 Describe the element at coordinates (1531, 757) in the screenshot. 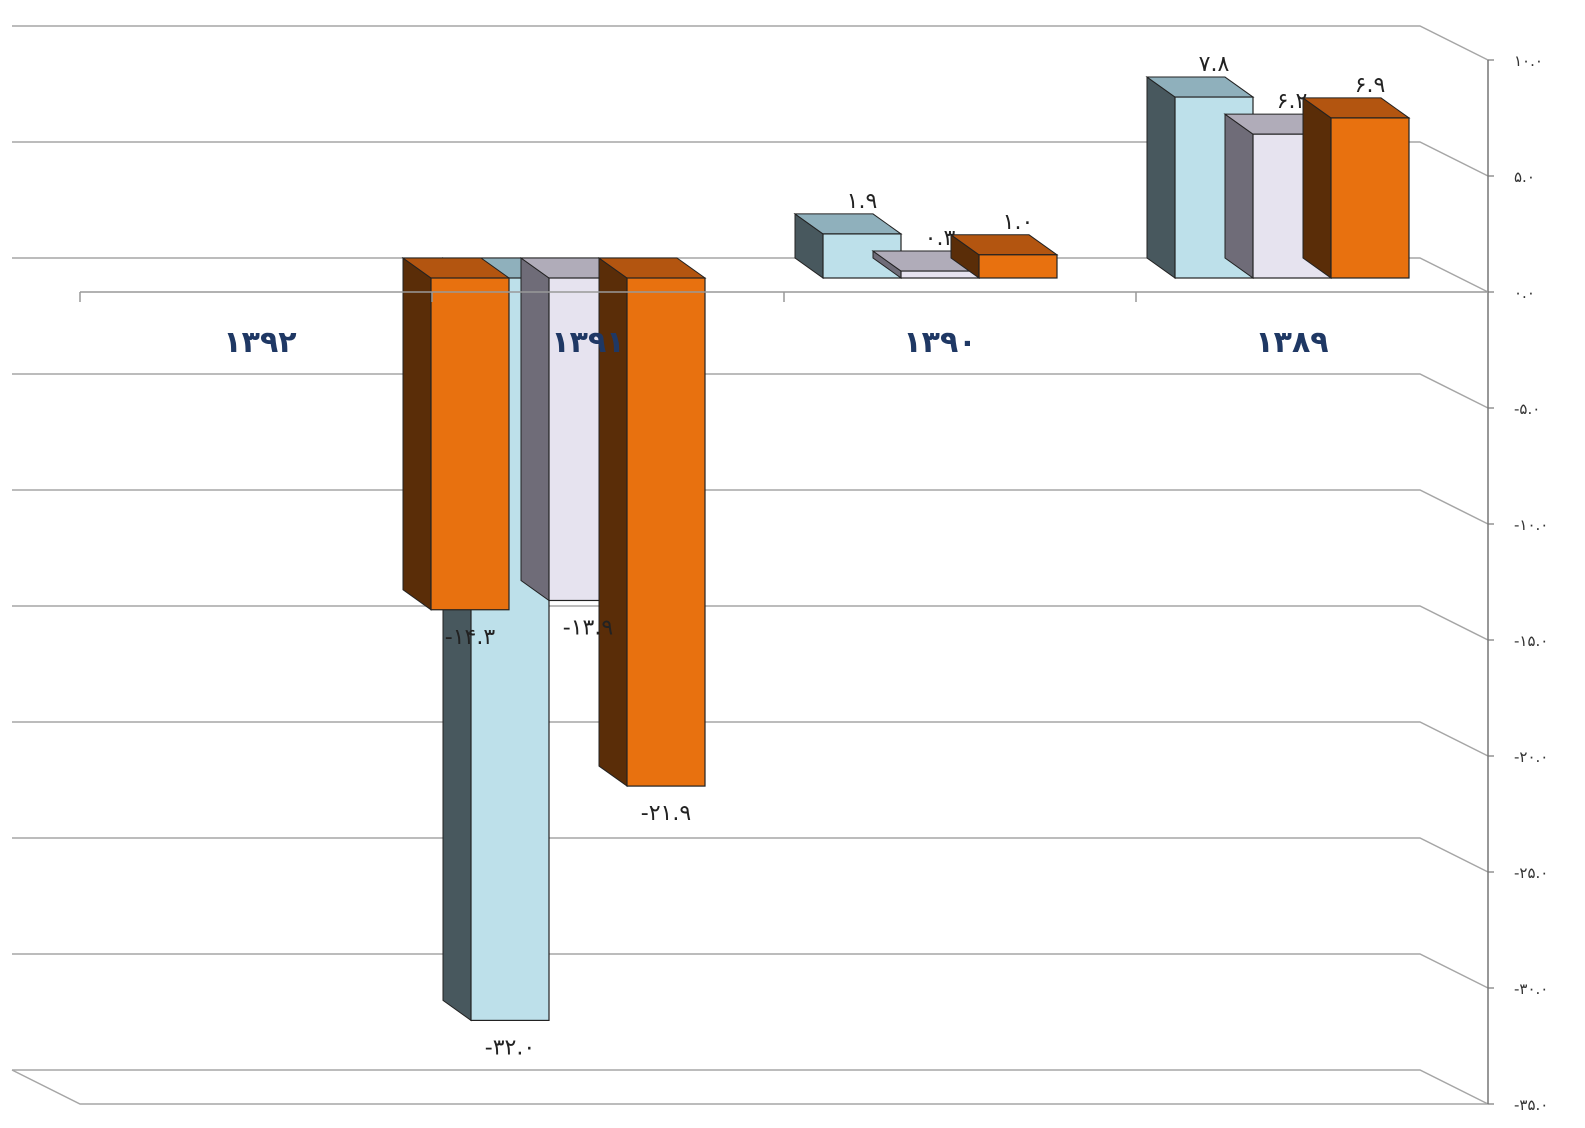

I see `y-tick-label: -۲۰.۰` at that location.